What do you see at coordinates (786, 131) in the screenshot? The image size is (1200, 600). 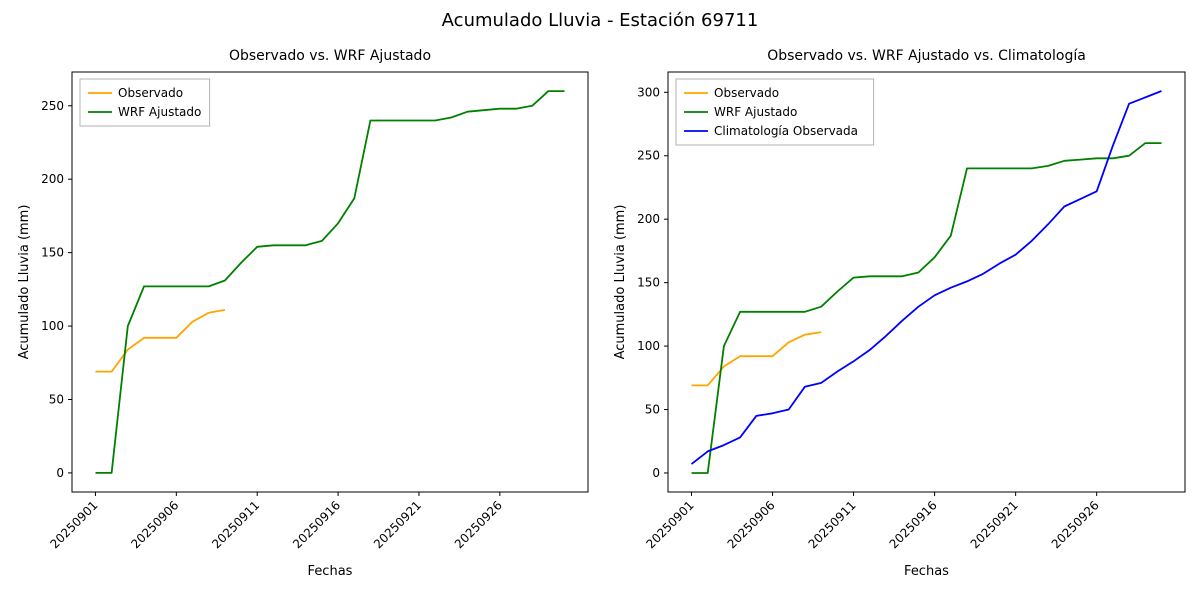 I see `legend-label-climatolog-a-observada: Climatología Observada` at bounding box center [786, 131].